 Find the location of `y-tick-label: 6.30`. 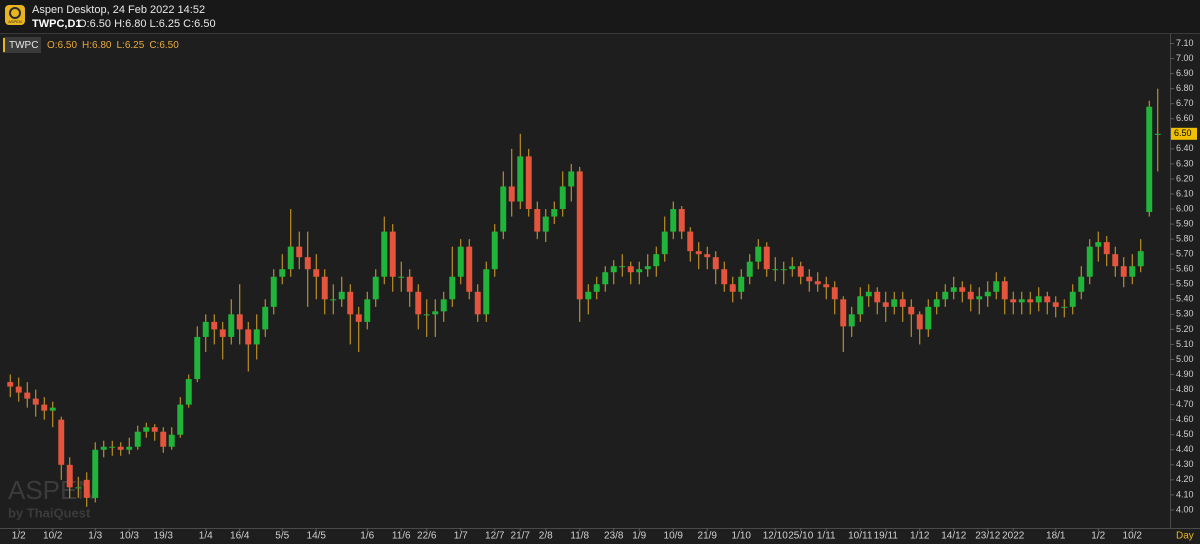

y-tick-label: 6.30 is located at coordinates (1185, 163).